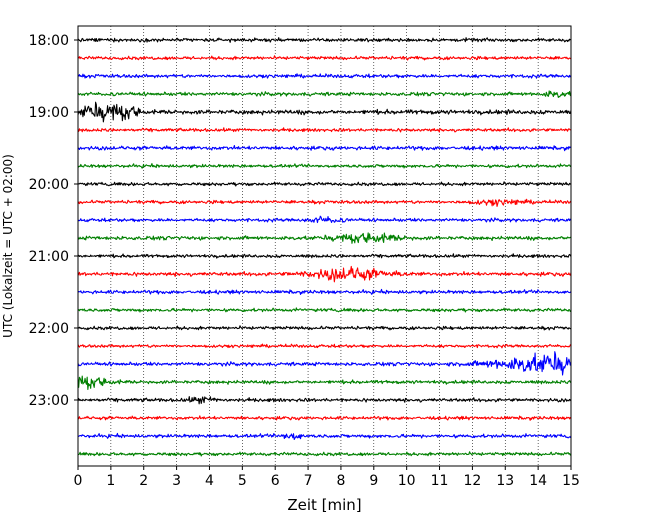 This screenshot has height=520, width=650. I want to click on trace-1915, so click(324, 130).